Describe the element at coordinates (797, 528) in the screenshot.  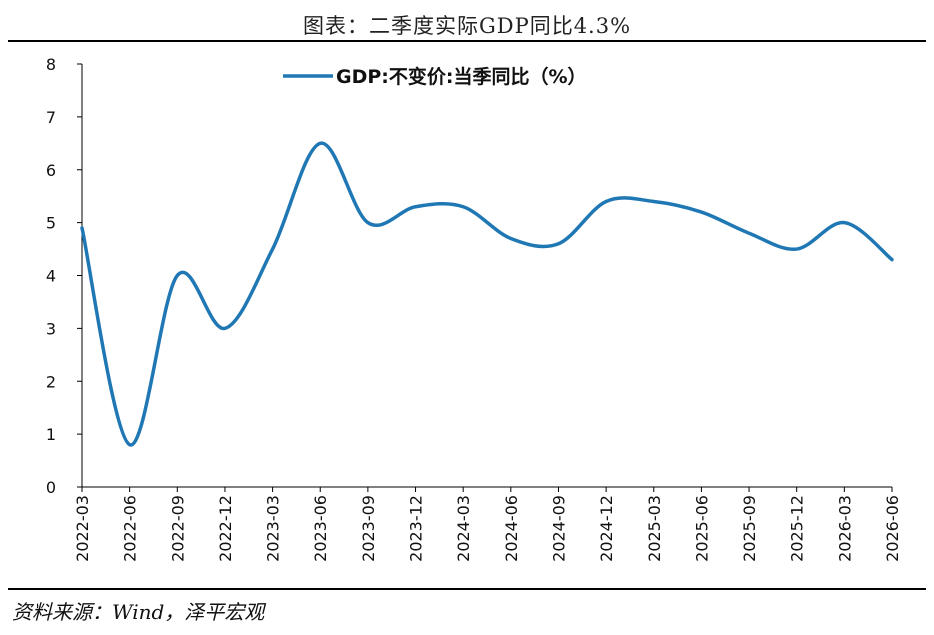
I see `x-tick-label: 2025-12` at that location.